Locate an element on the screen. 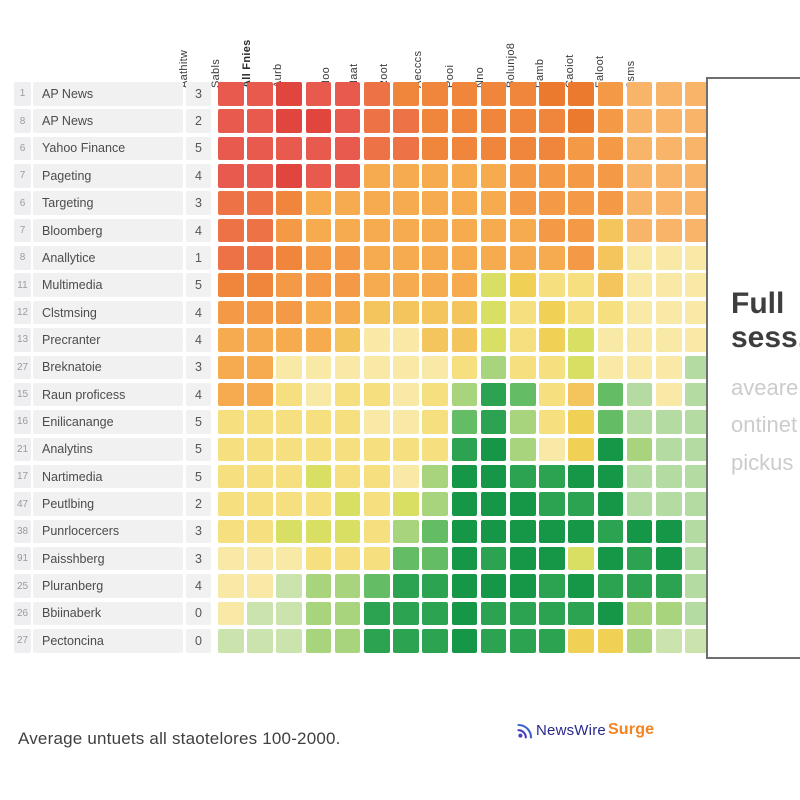 The height and width of the screenshot is (800, 800). row-rank: 12 is located at coordinates (22, 312).